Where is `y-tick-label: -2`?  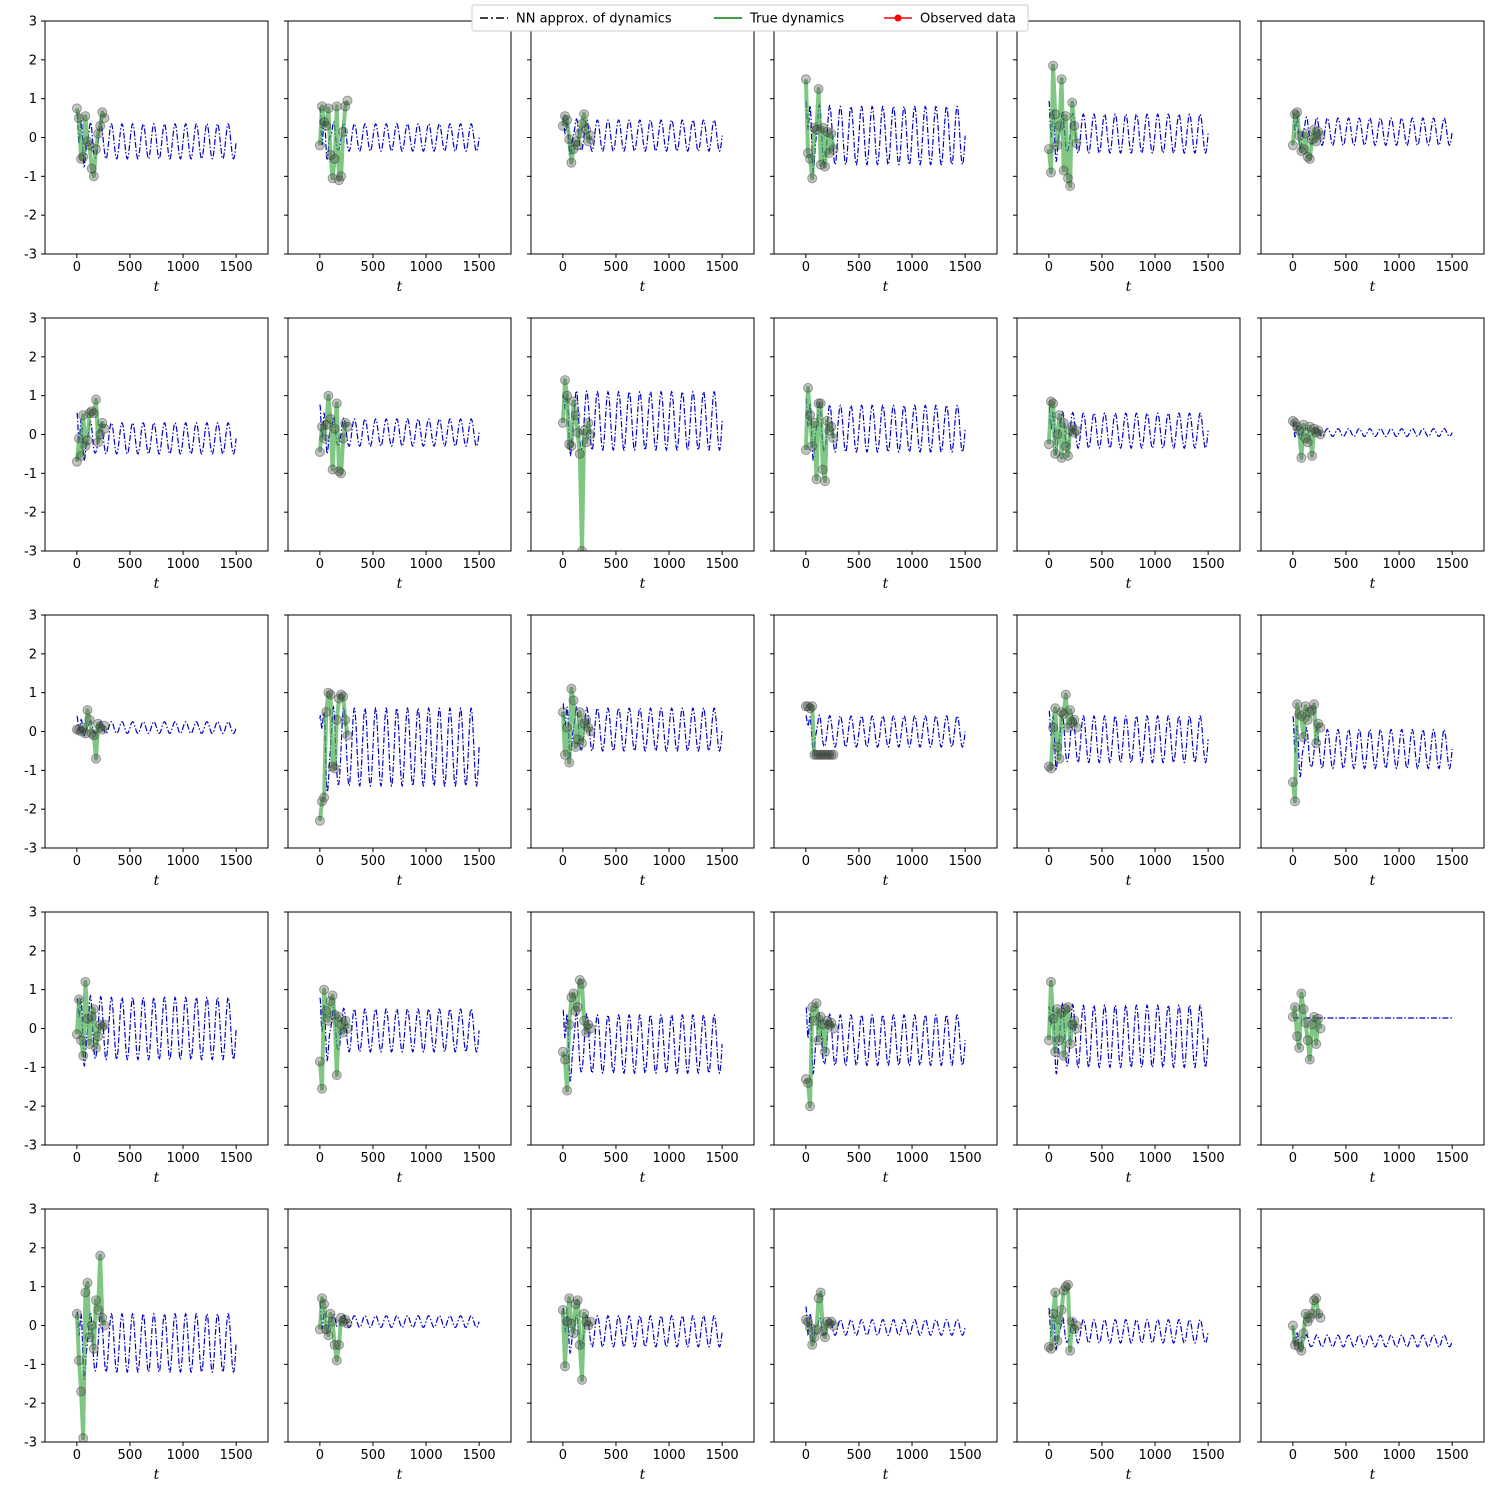 y-tick-label: -2 is located at coordinates (30, 810).